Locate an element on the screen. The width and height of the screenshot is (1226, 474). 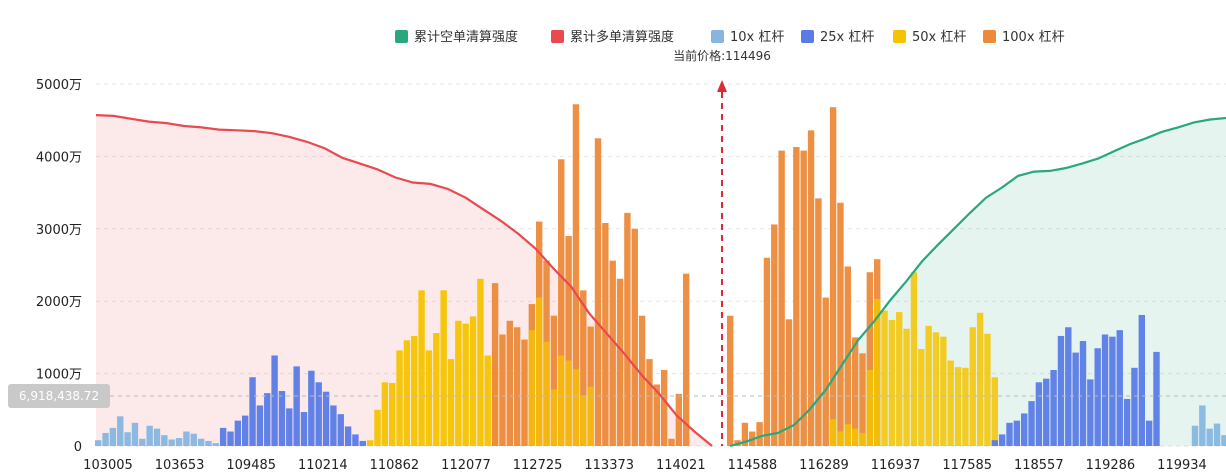
x-tick-label: 119934 is located at coordinates (1182, 465).